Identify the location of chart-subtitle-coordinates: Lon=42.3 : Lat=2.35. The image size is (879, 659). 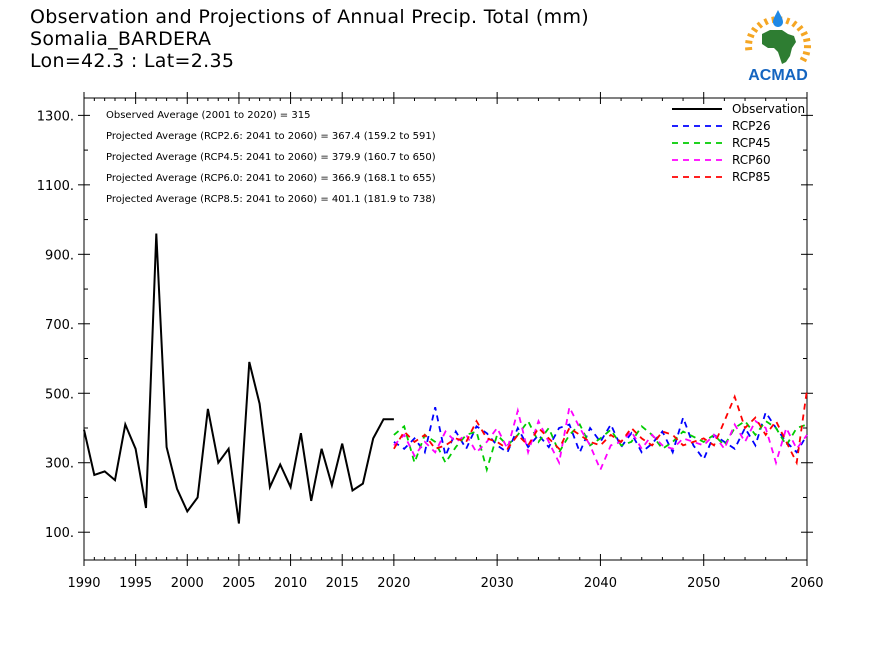
(132, 61).